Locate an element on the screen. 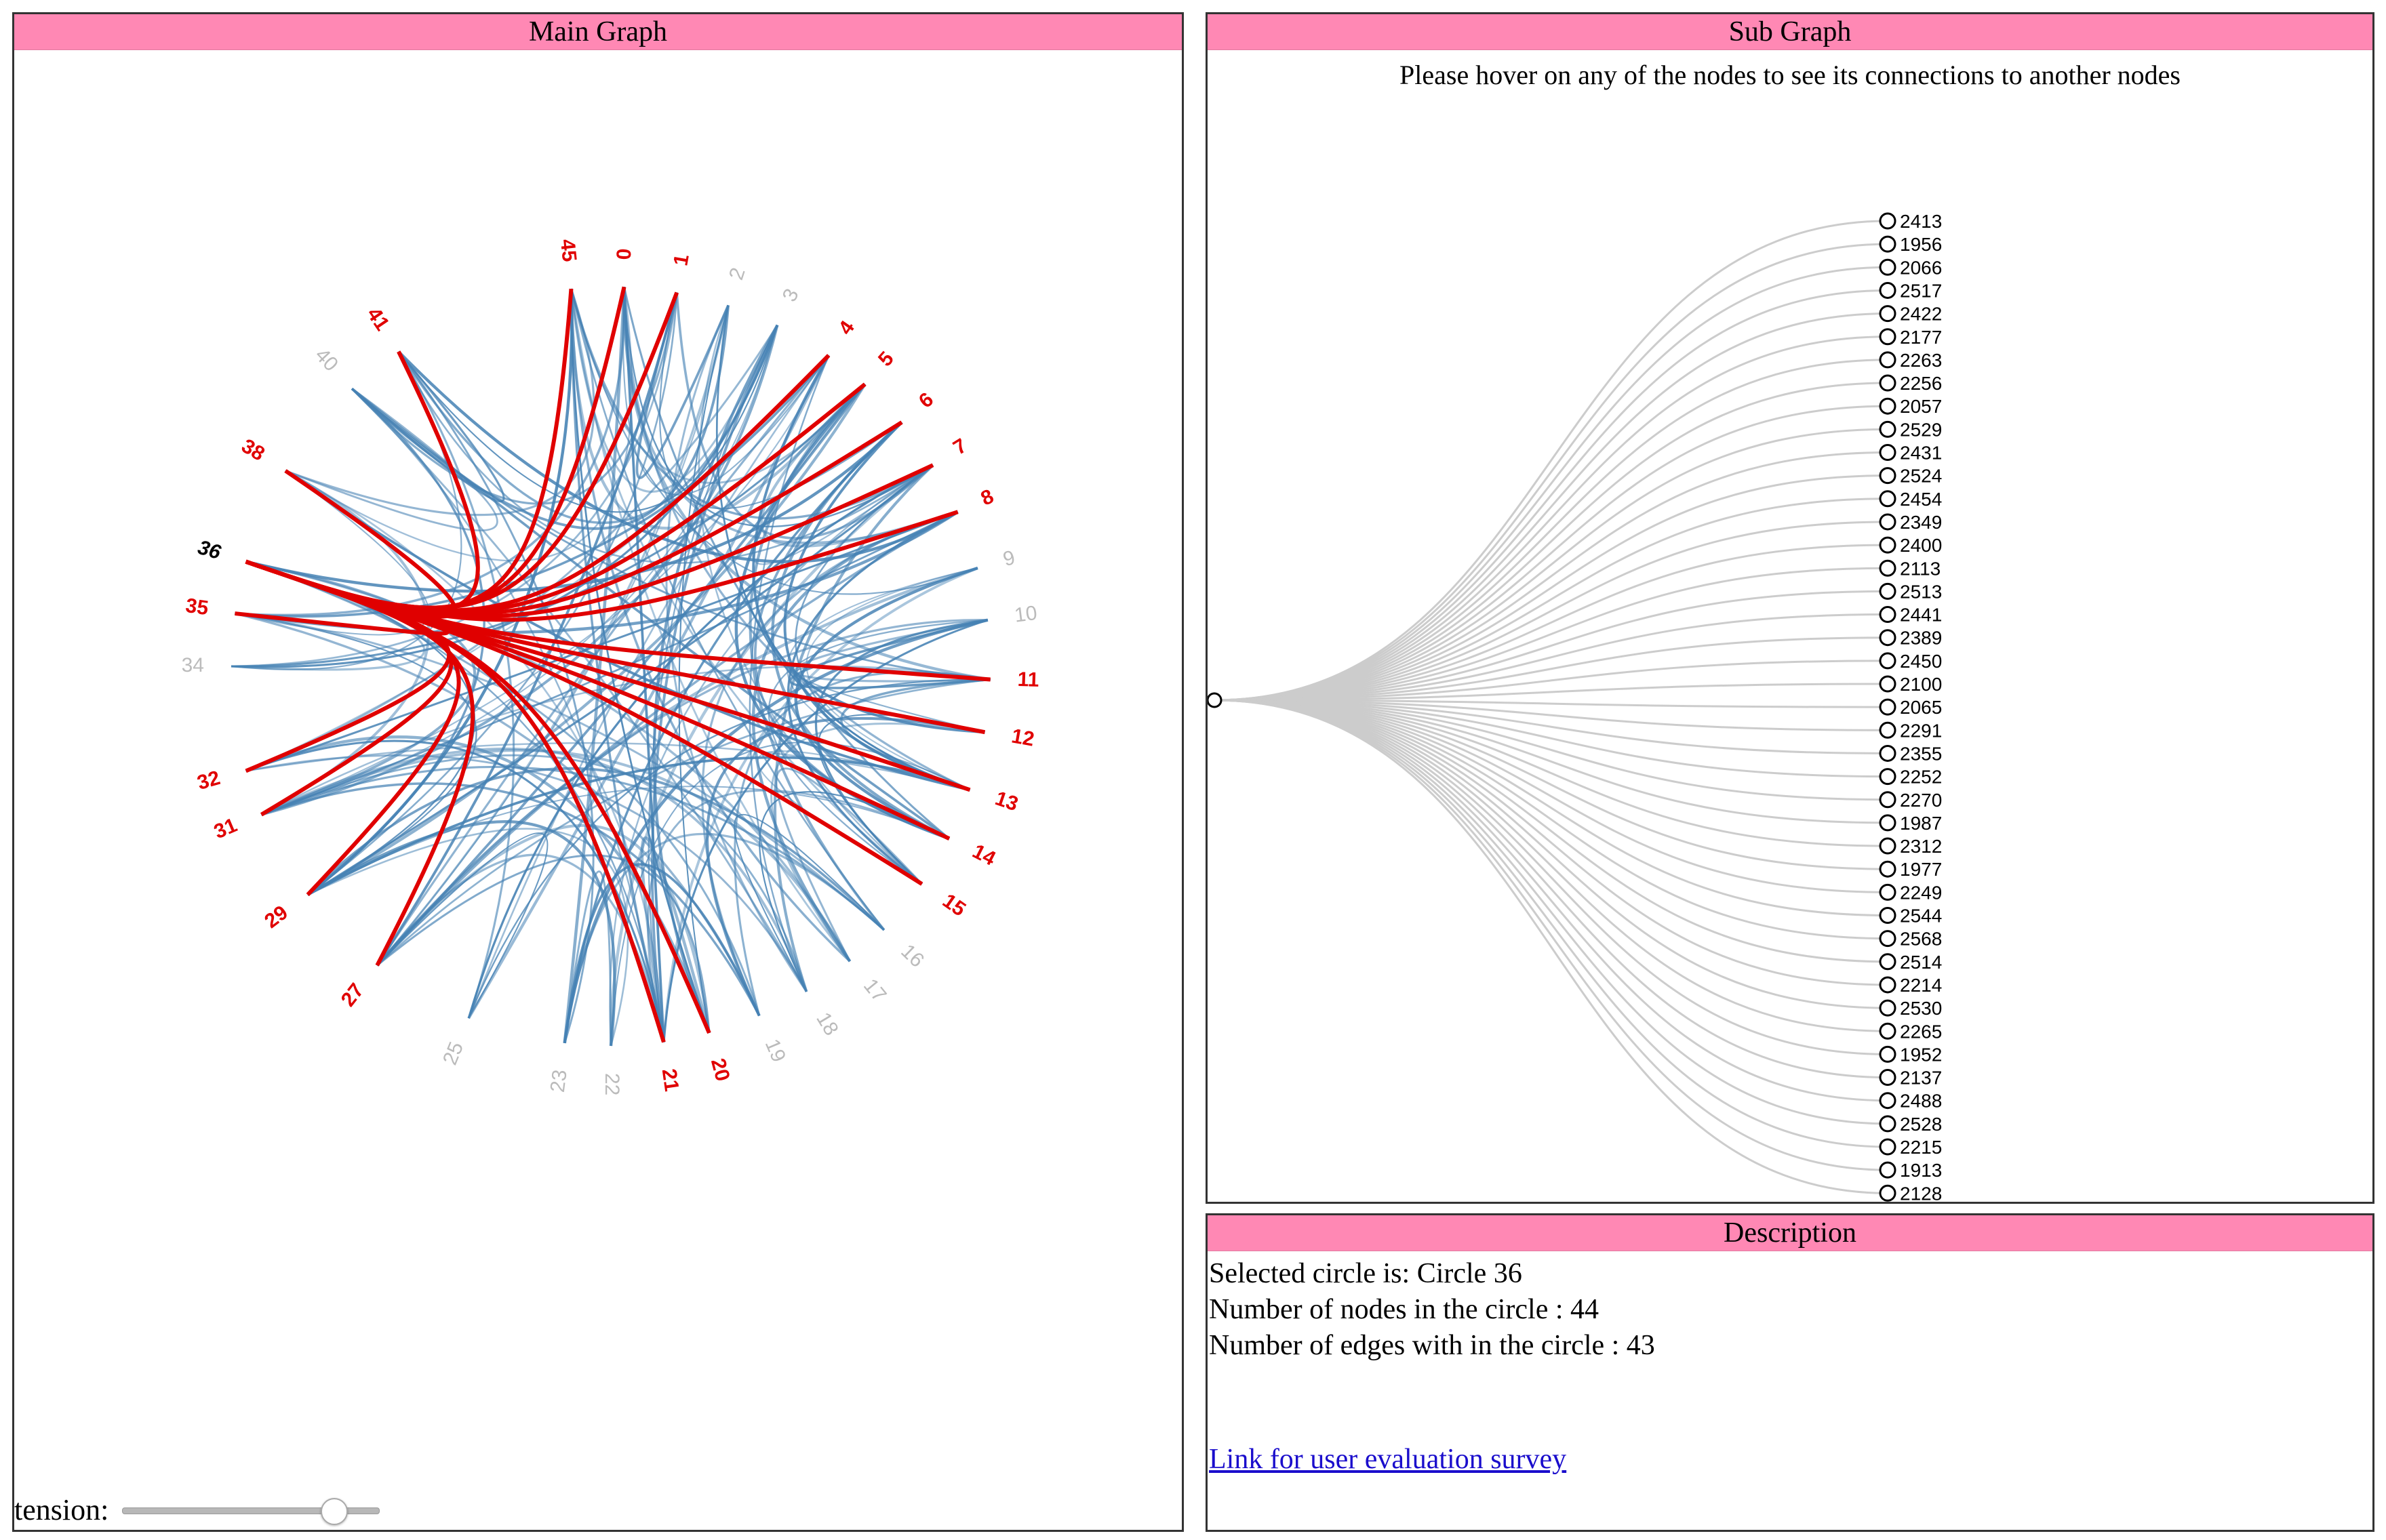  tree-leaf-node: 2137 is located at coordinates (1910, 1078).